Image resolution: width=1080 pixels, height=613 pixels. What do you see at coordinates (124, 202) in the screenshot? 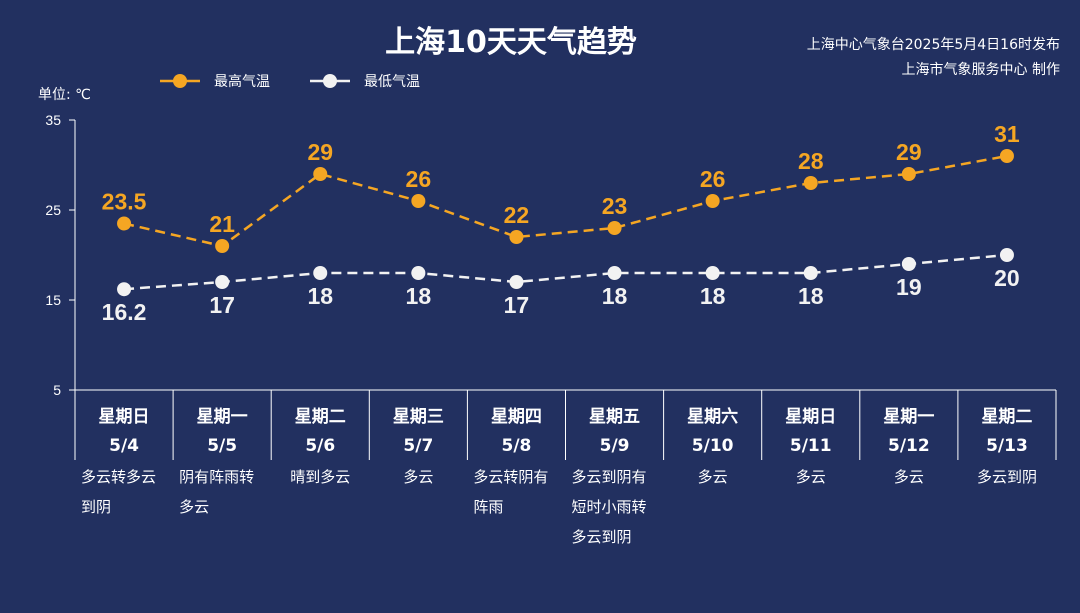
I see `high-temp-label: 23.5` at bounding box center [124, 202].